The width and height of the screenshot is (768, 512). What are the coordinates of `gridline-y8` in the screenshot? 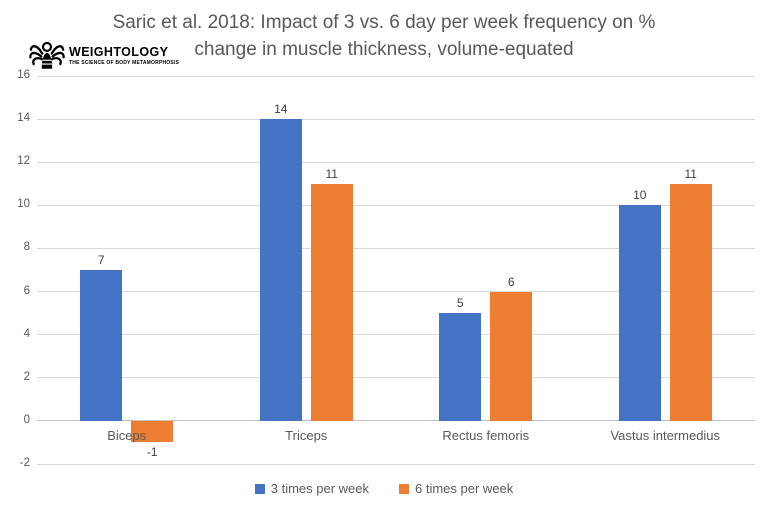 It's located at (396, 248).